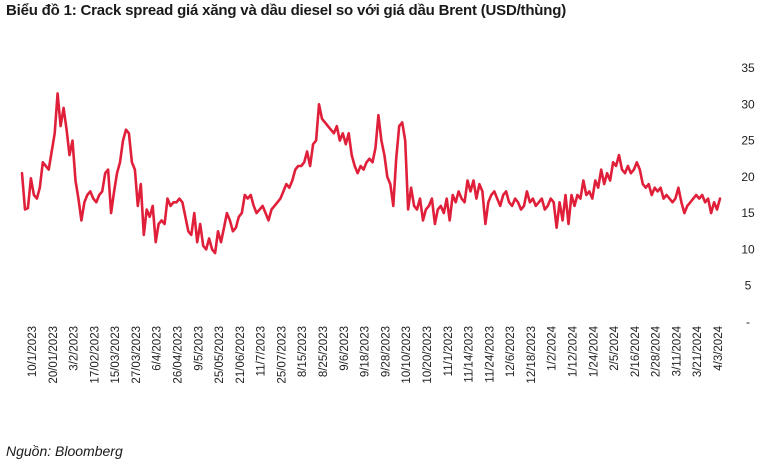  I want to click on x-tick-label: 3/21/2024, so click(698, 351).